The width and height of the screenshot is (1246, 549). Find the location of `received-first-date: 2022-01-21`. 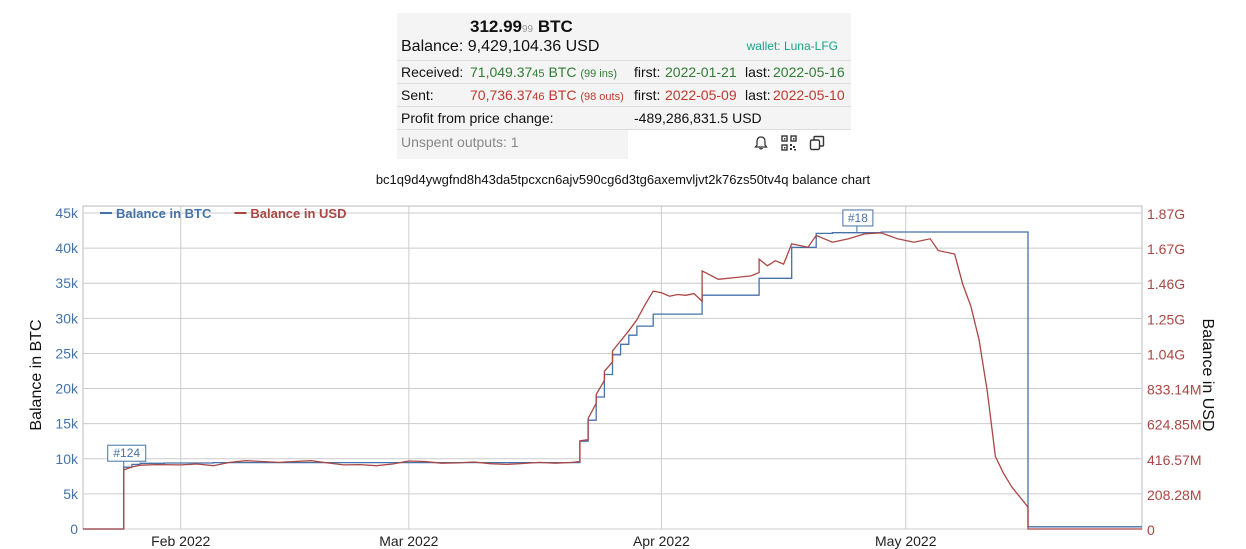

received-first-date: 2022-01-21 is located at coordinates (701, 72).